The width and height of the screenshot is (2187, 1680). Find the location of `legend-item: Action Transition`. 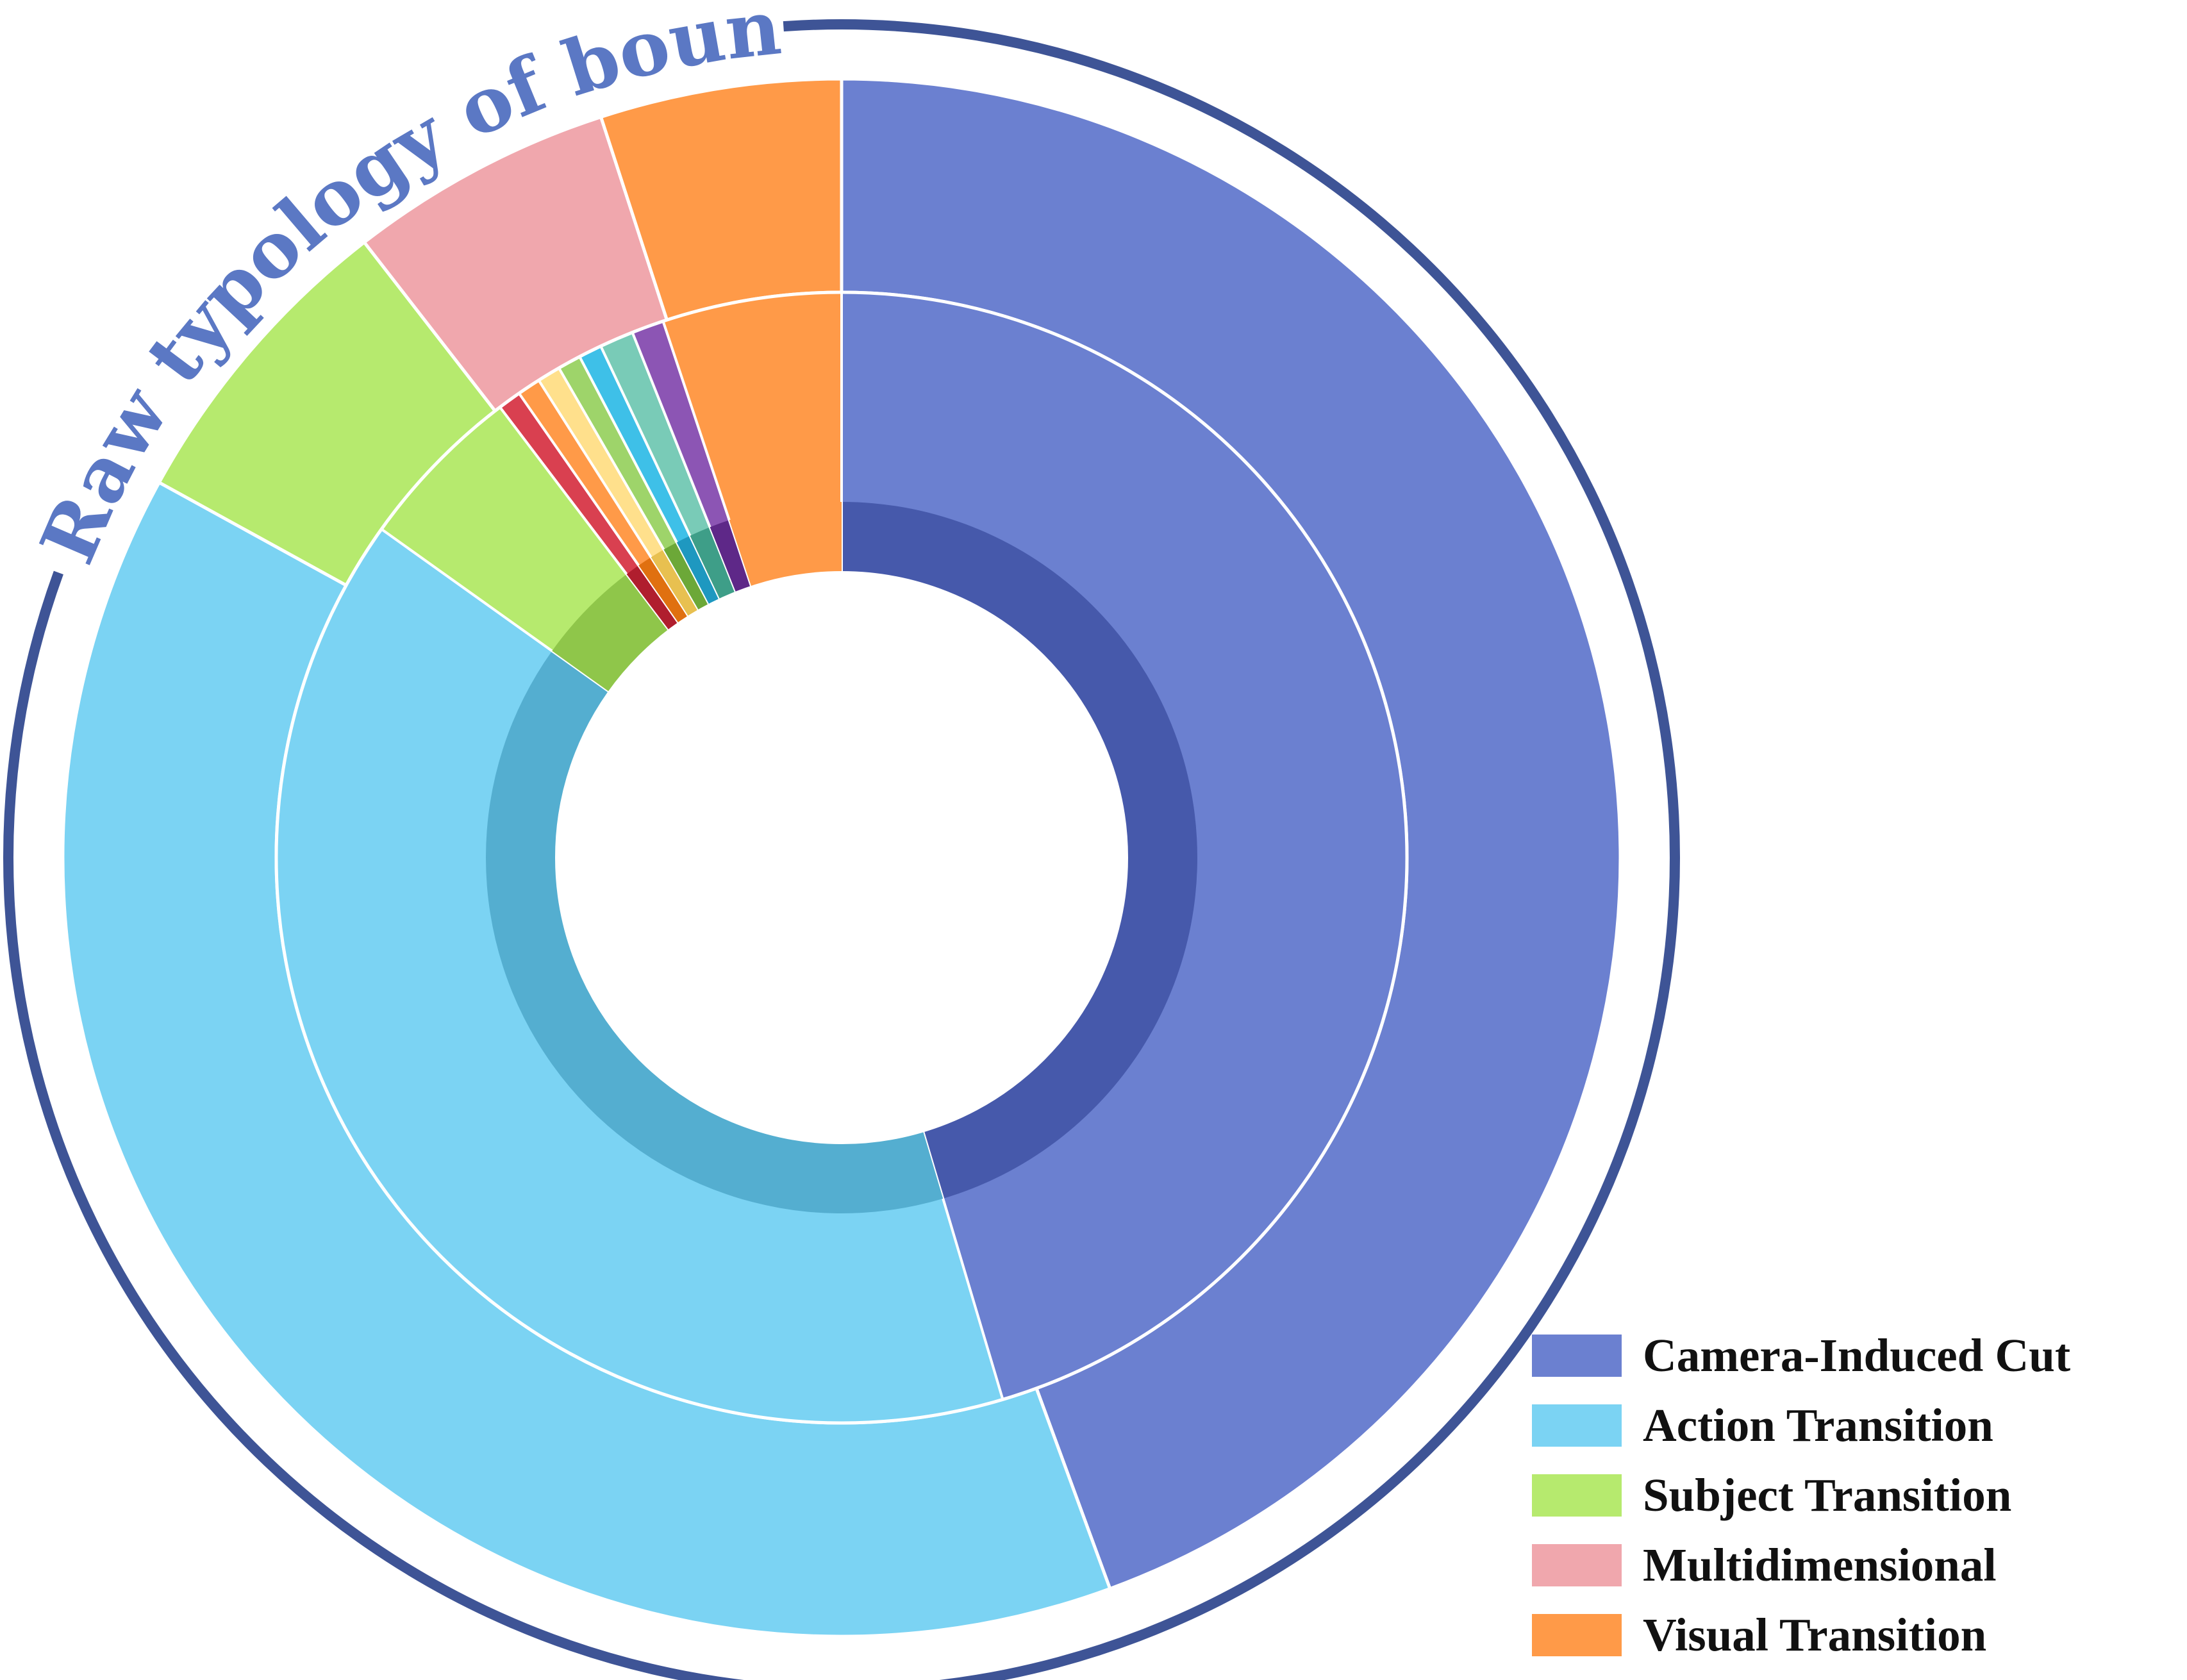

legend-item: Action Transition is located at coordinates (1801, 1425).